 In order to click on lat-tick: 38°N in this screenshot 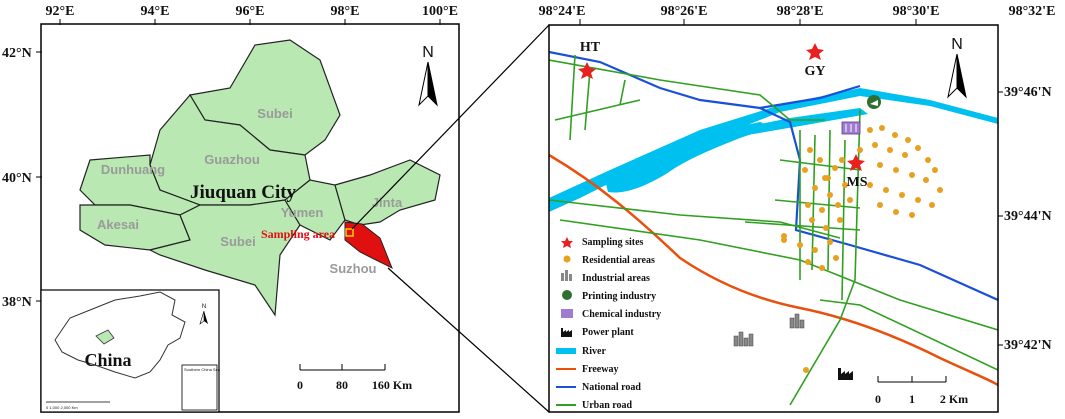, I will do `click(17, 302)`.